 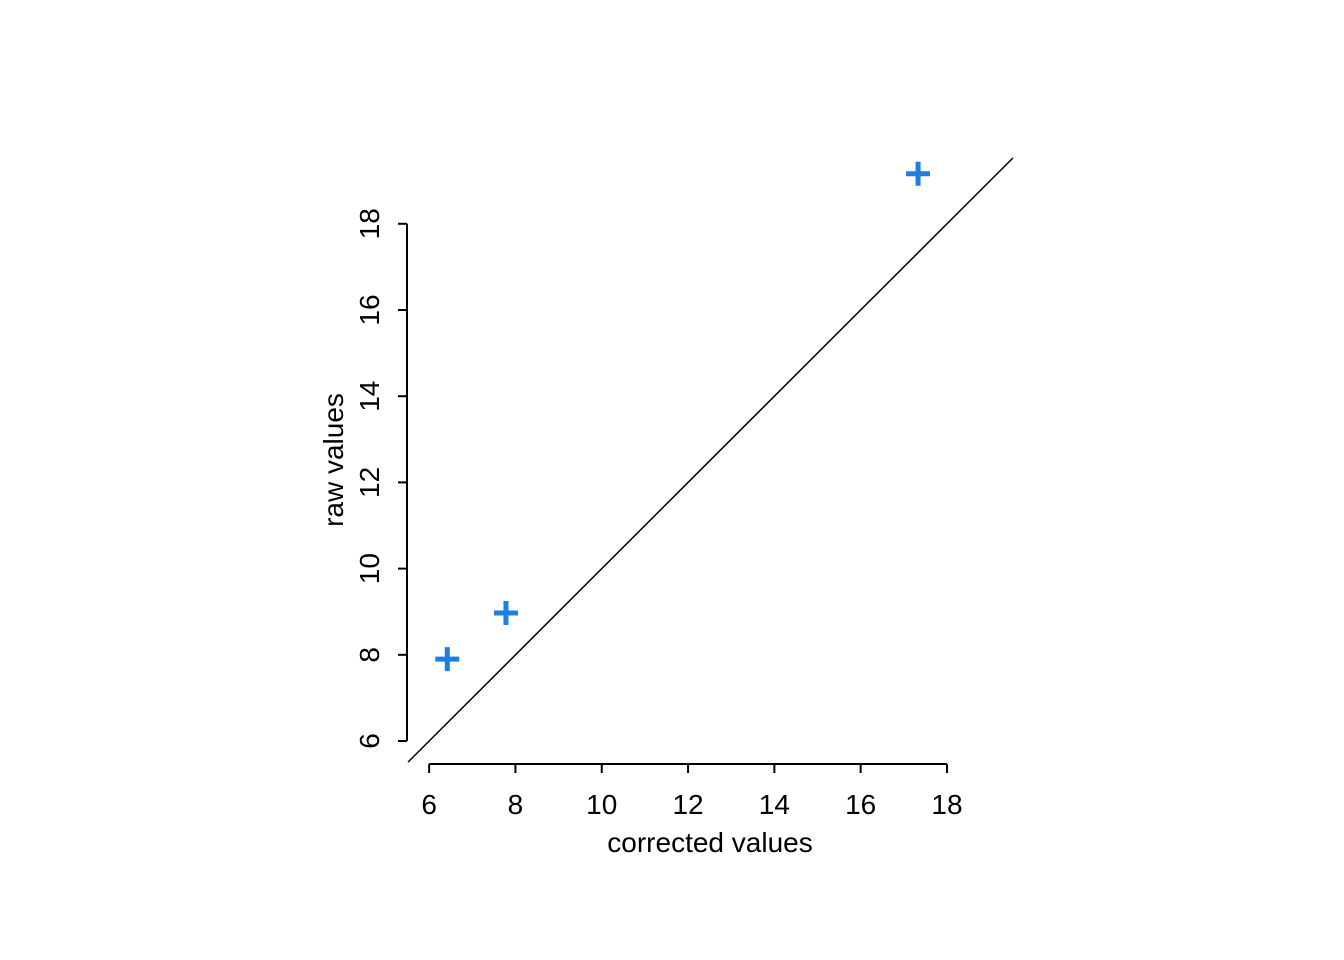 I want to click on x-tick-label: 14, so click(x=774, y=804).